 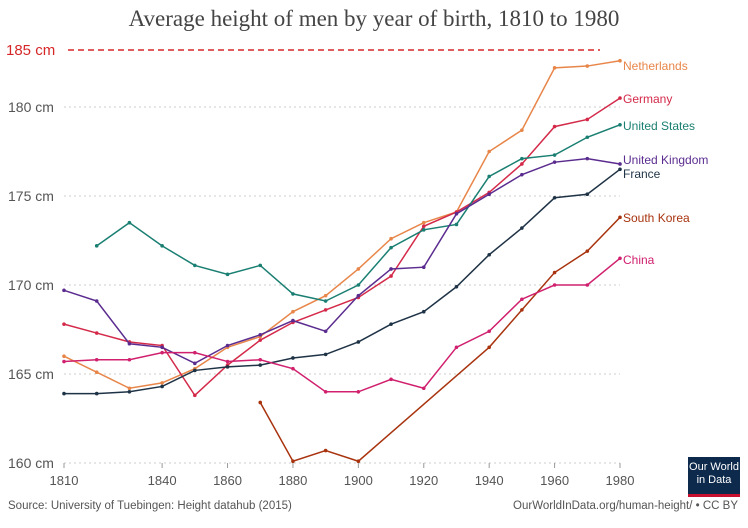 I want to click on x-tick-label: 1860, so click(x=227, y=480).